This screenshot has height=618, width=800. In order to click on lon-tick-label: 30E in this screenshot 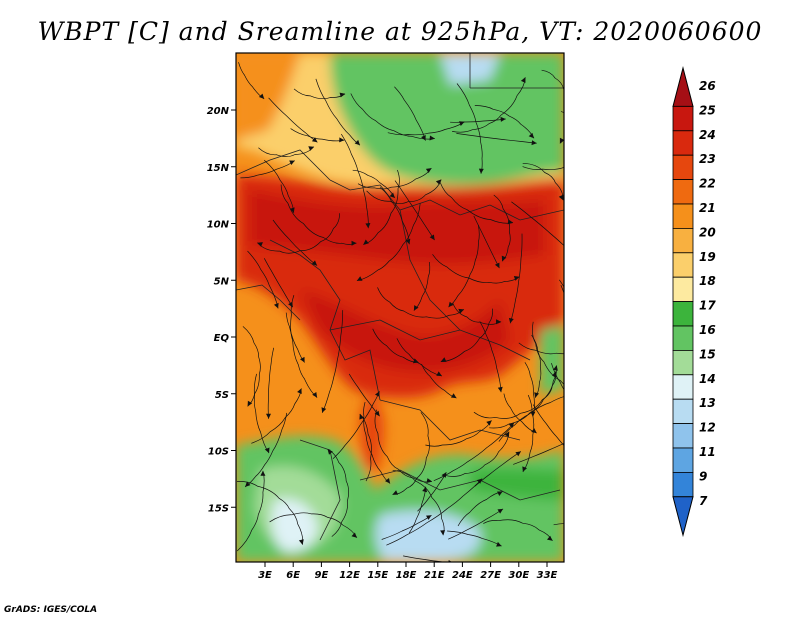, I will do `click(518, 575)`.